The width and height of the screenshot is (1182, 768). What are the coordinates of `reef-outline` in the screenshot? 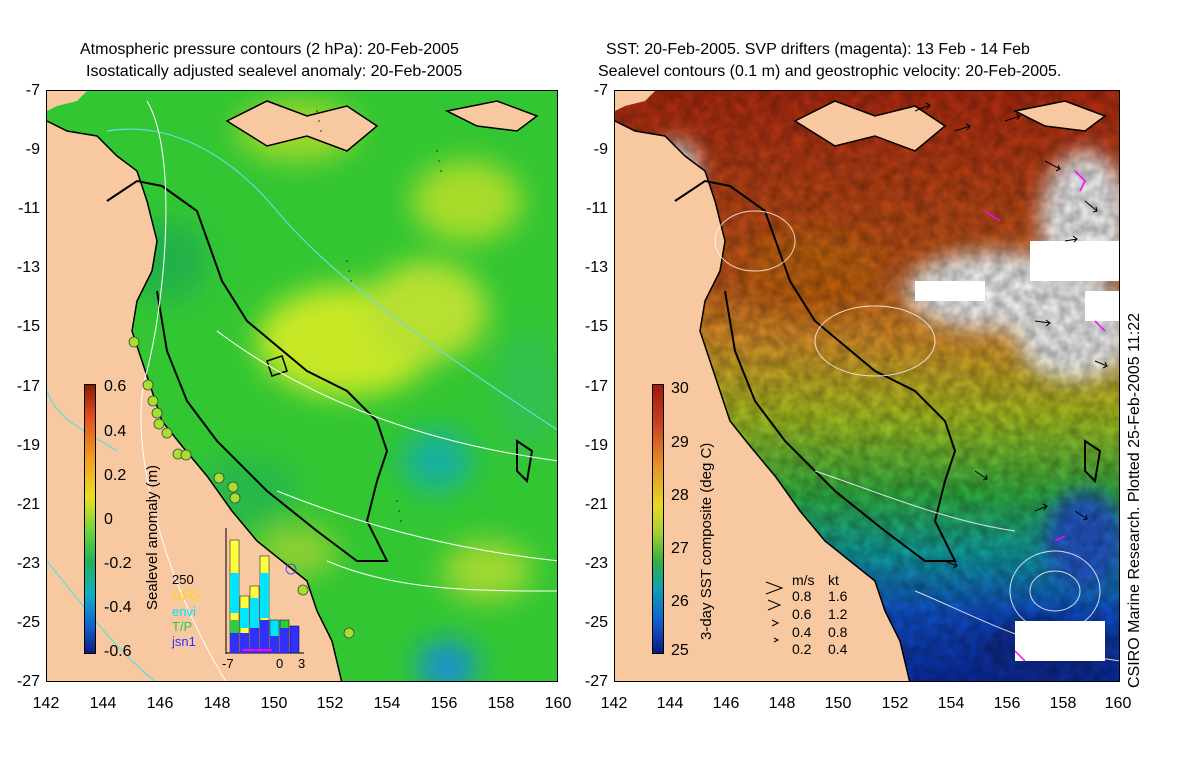 It's located at (815, 370).